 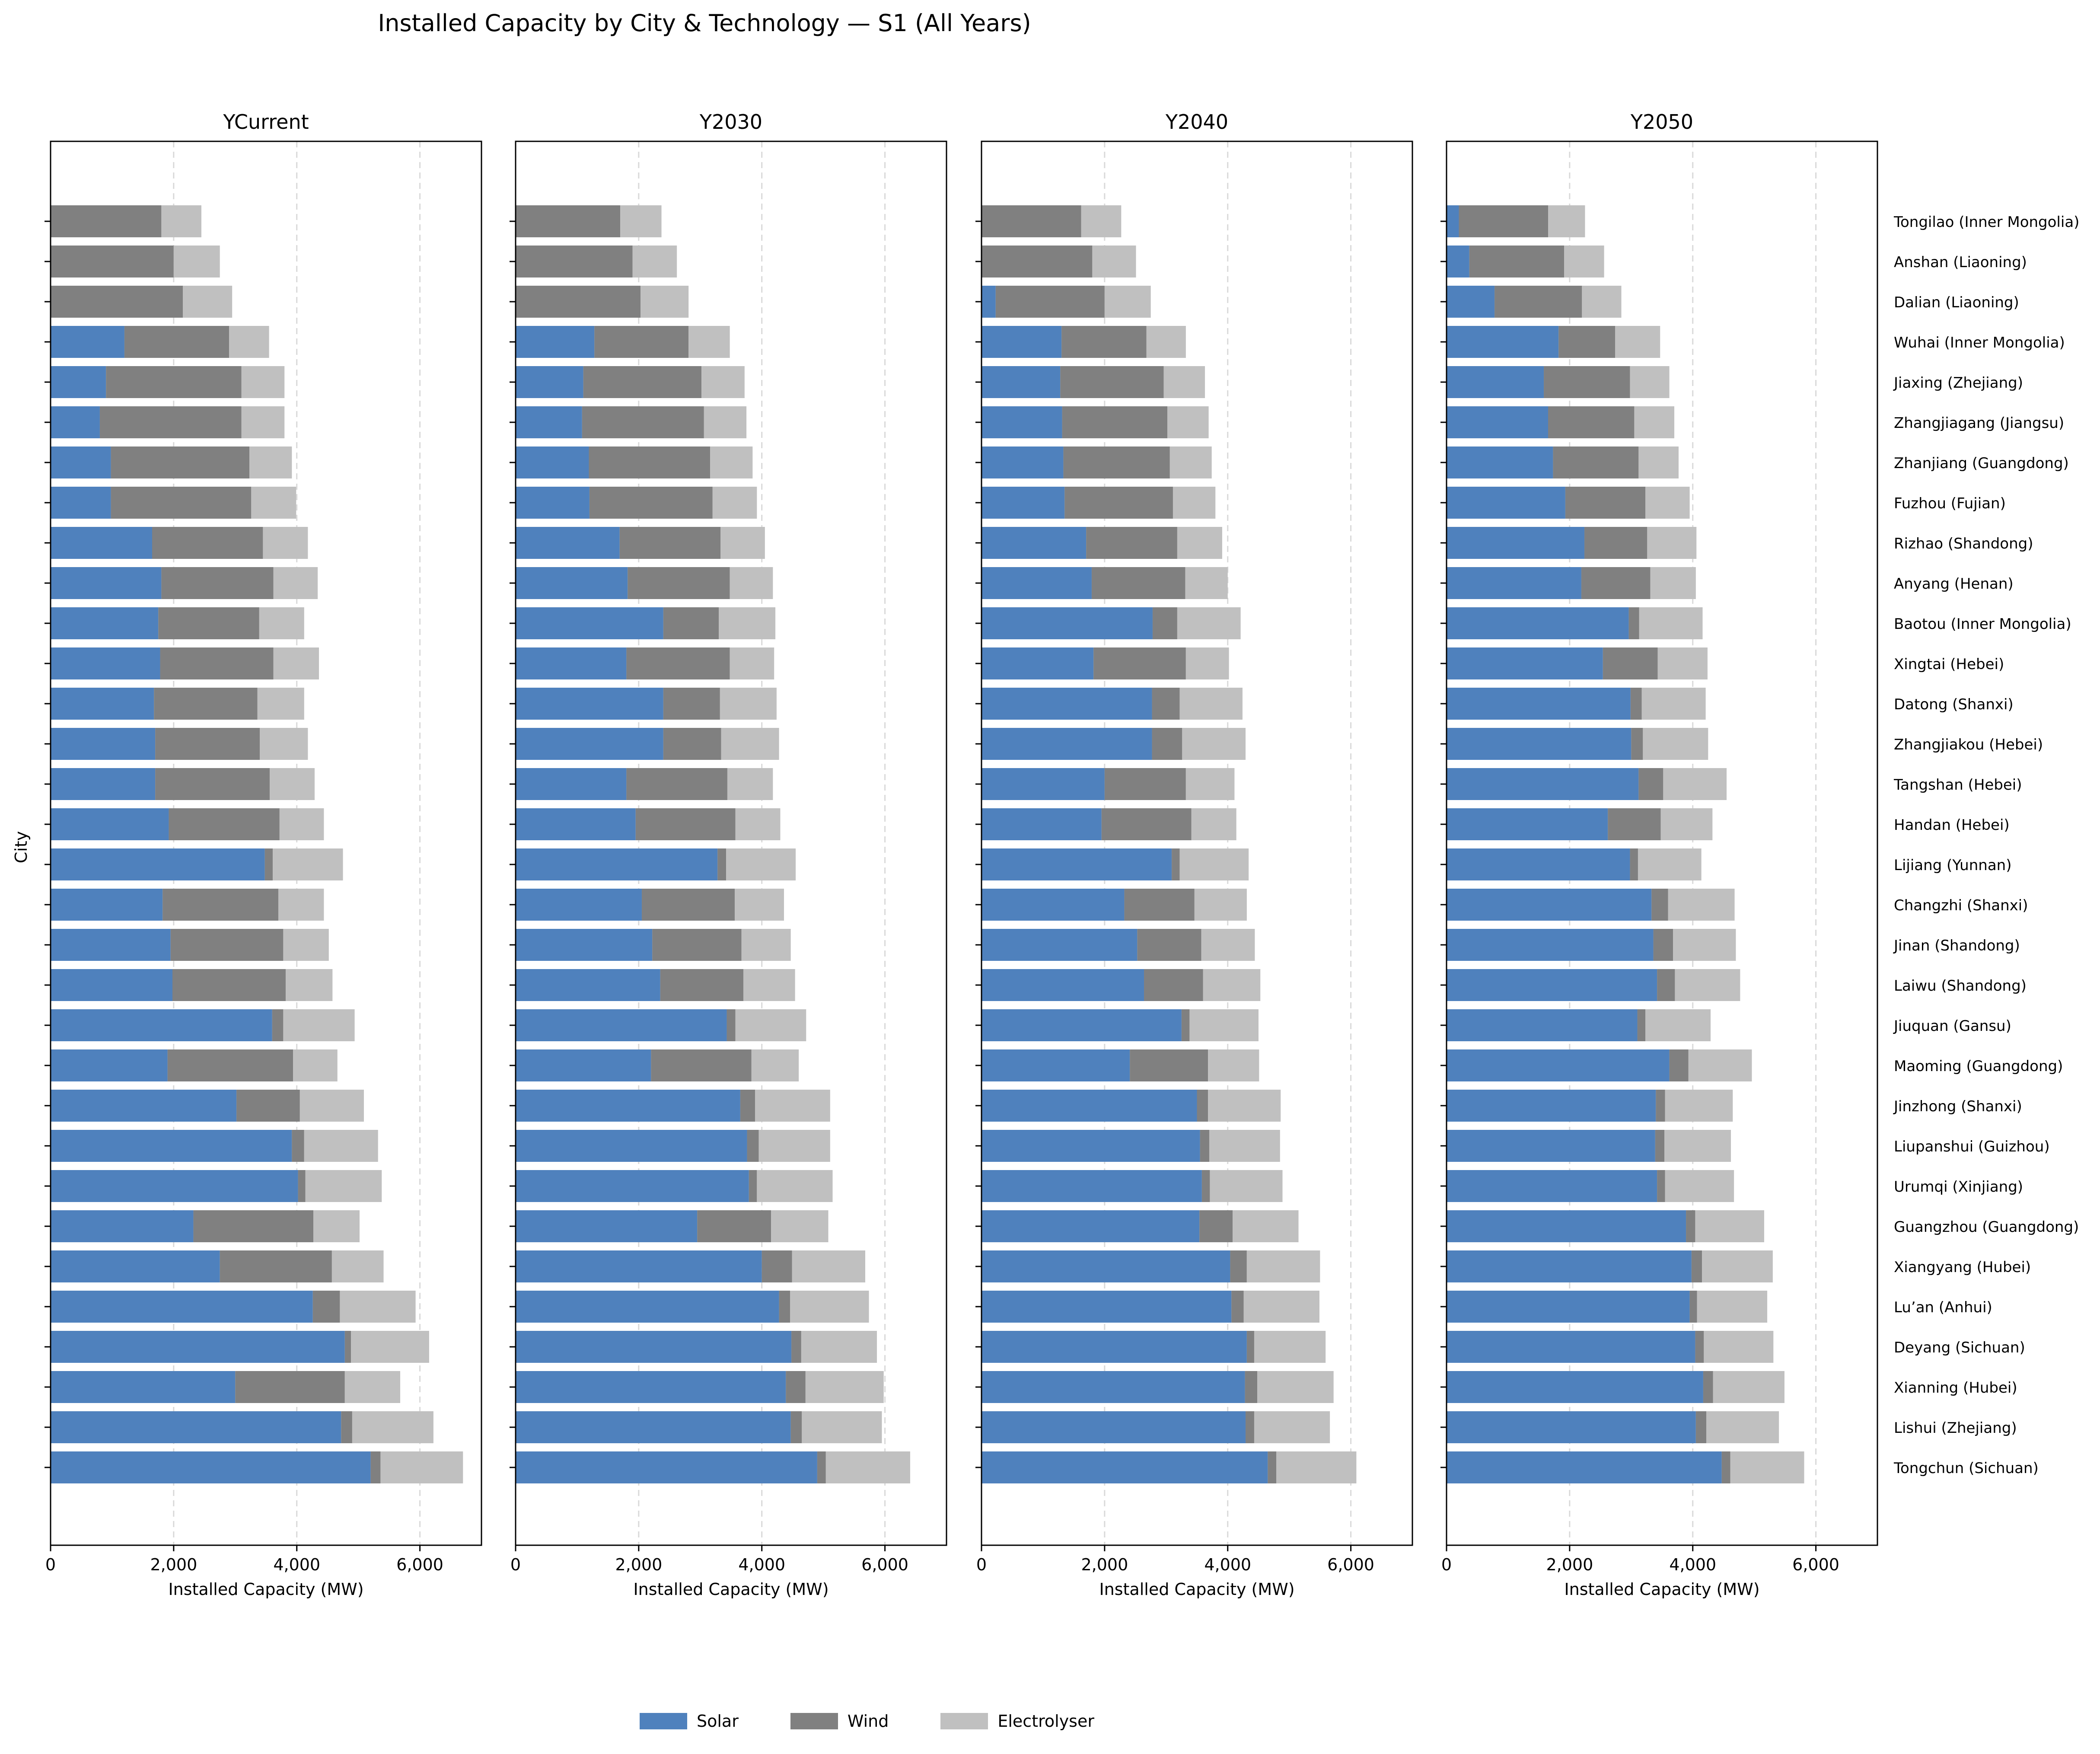 What do you see at coordinates (1954, 704) in the screenshot?
I see `city-label-datong-shanxi: Datong (Shanxi)` at bounding box center [1954, 704].